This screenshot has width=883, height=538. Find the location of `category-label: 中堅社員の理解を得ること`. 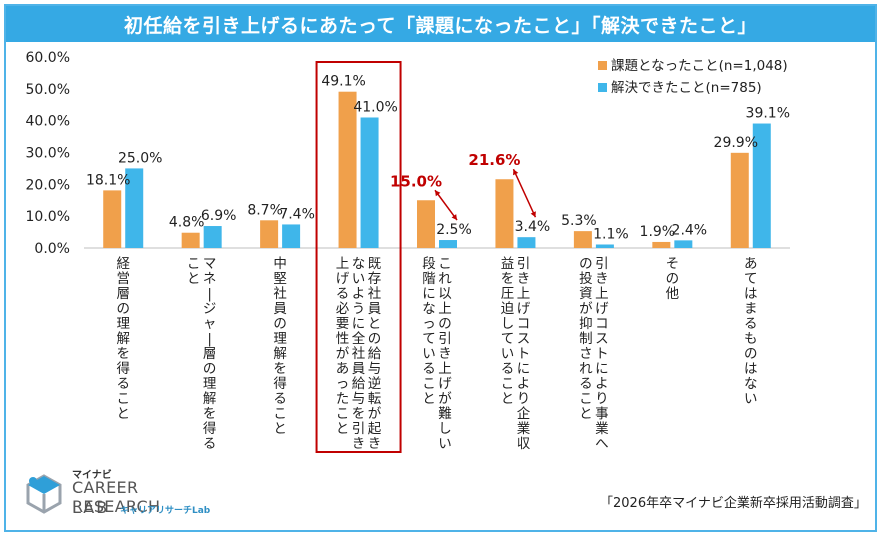

category-label: 中堅社員の理解を得ること is located at coordinates (280, 346).